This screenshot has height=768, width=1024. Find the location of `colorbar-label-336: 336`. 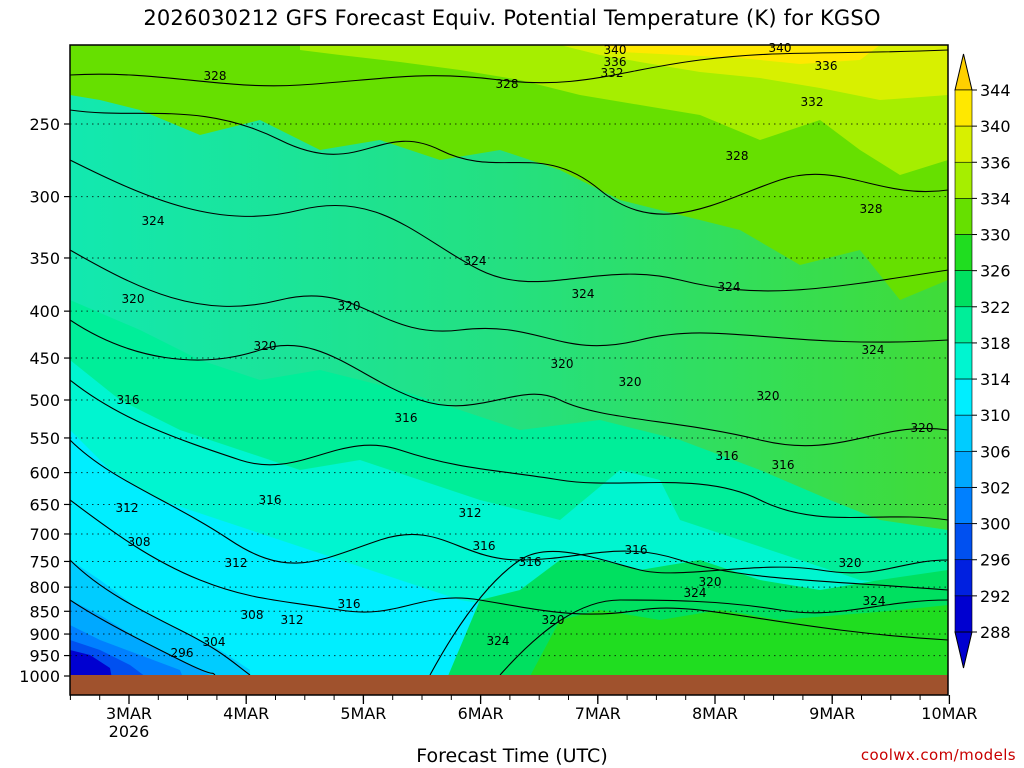

colorbar-label-336: 336 is located at coordinates (995, 162).